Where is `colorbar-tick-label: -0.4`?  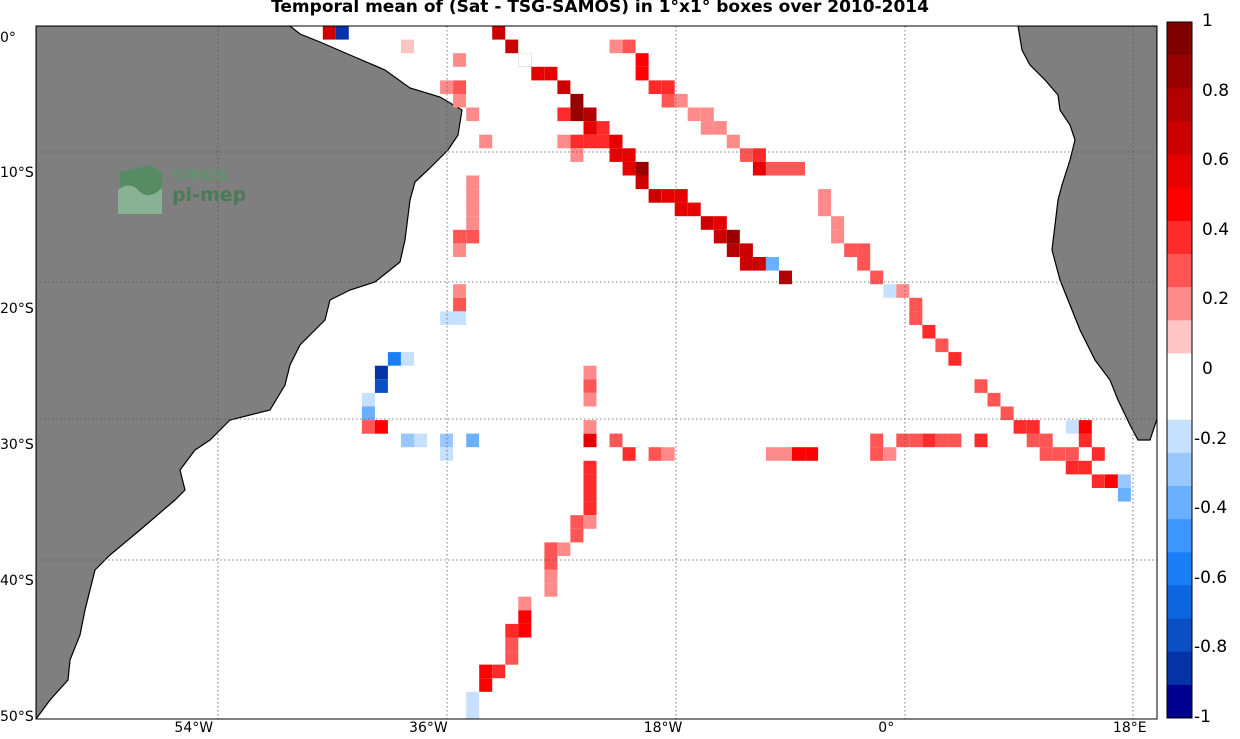
colorbar-tick-label: -0.4 is located at coordinates (1211, 508).